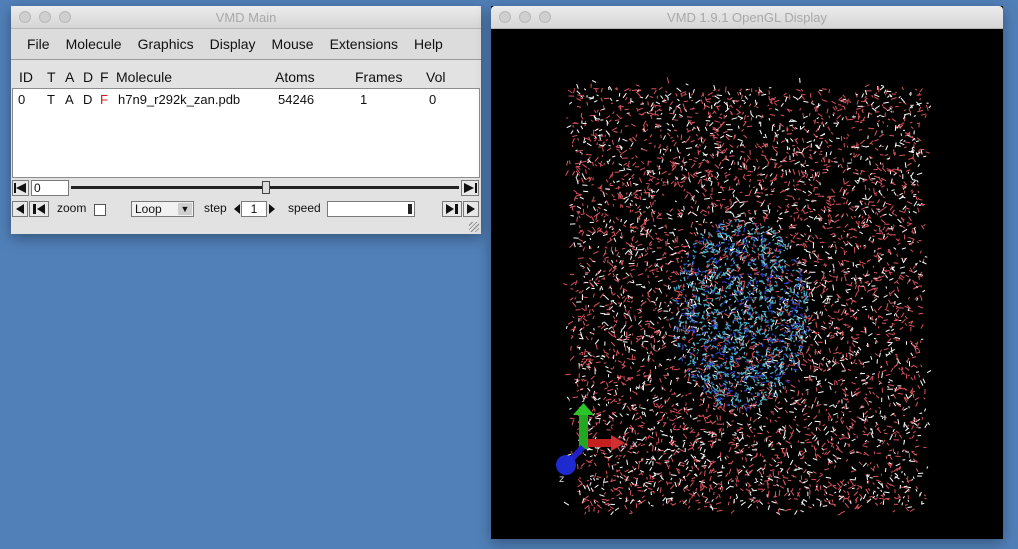  I want to click on display-titlebar: VMD 1.9.1 OpenGL Display, so click(747, 17).